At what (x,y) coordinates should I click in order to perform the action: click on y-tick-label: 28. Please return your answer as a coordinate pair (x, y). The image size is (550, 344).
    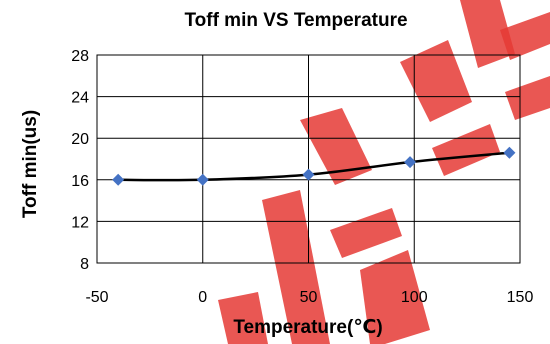
    Looking at the image, I should click on (80, 56).